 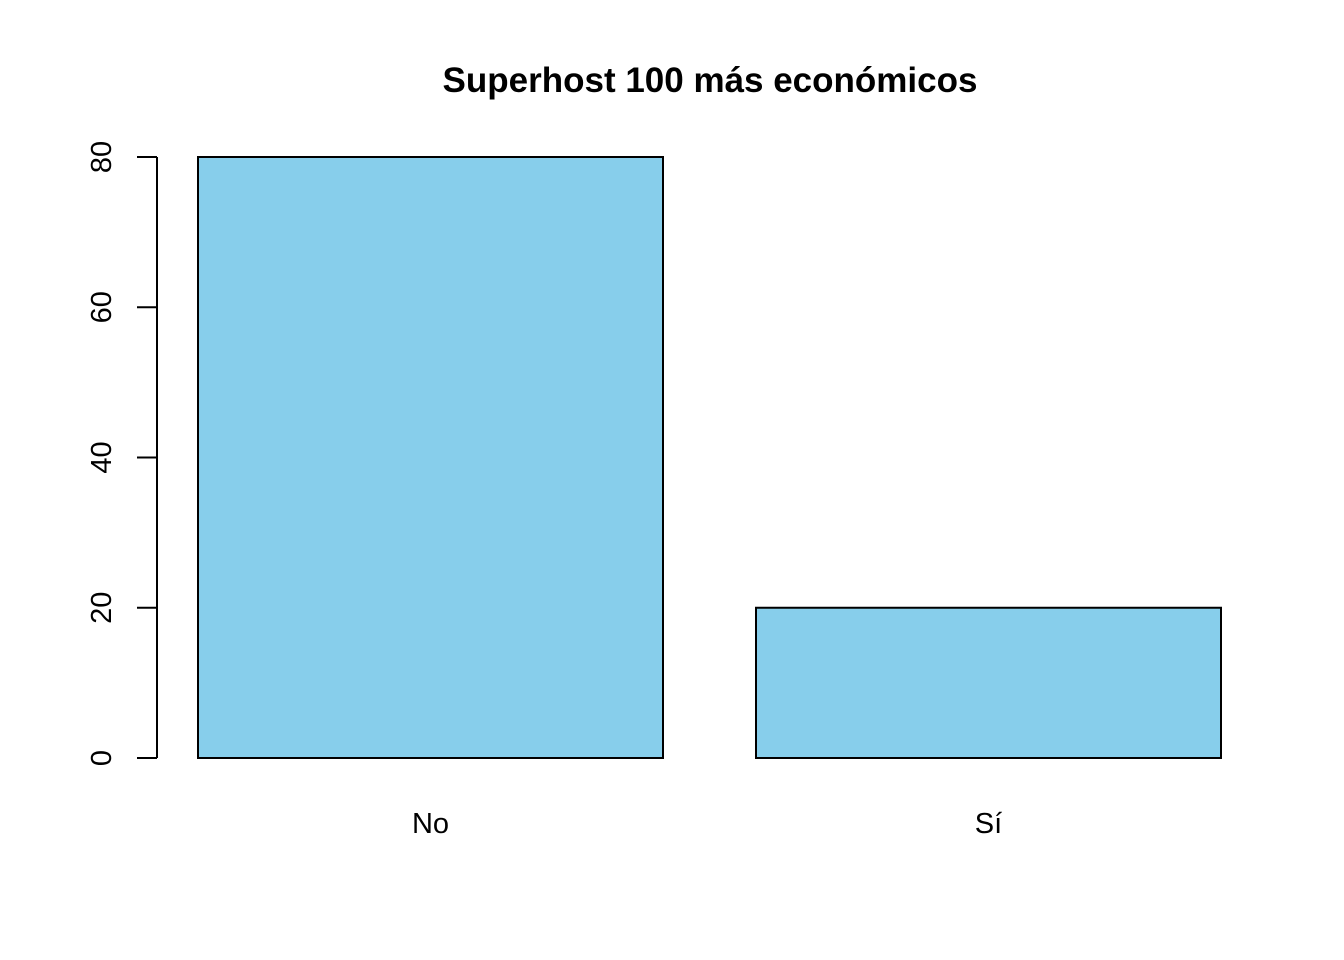 I want to click on chart-title: Superhost 100 más económicos, so click(x=710, y=80).